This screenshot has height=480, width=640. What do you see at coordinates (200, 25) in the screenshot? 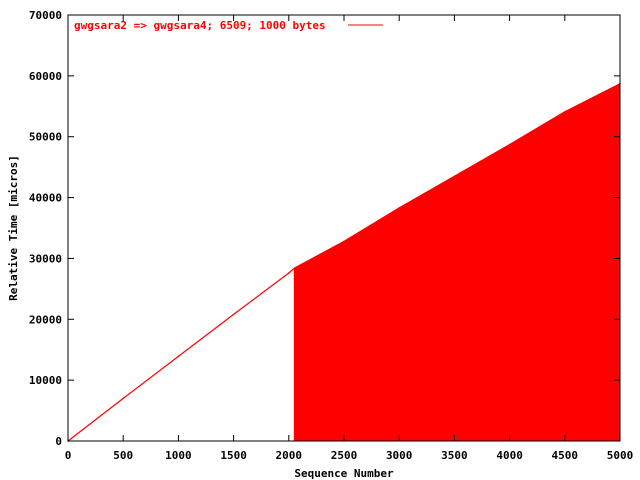
I see `legend-label: gwgsara2 => gwgsara4; 6509; 1000 bytes` at bounding box center [200, 25].